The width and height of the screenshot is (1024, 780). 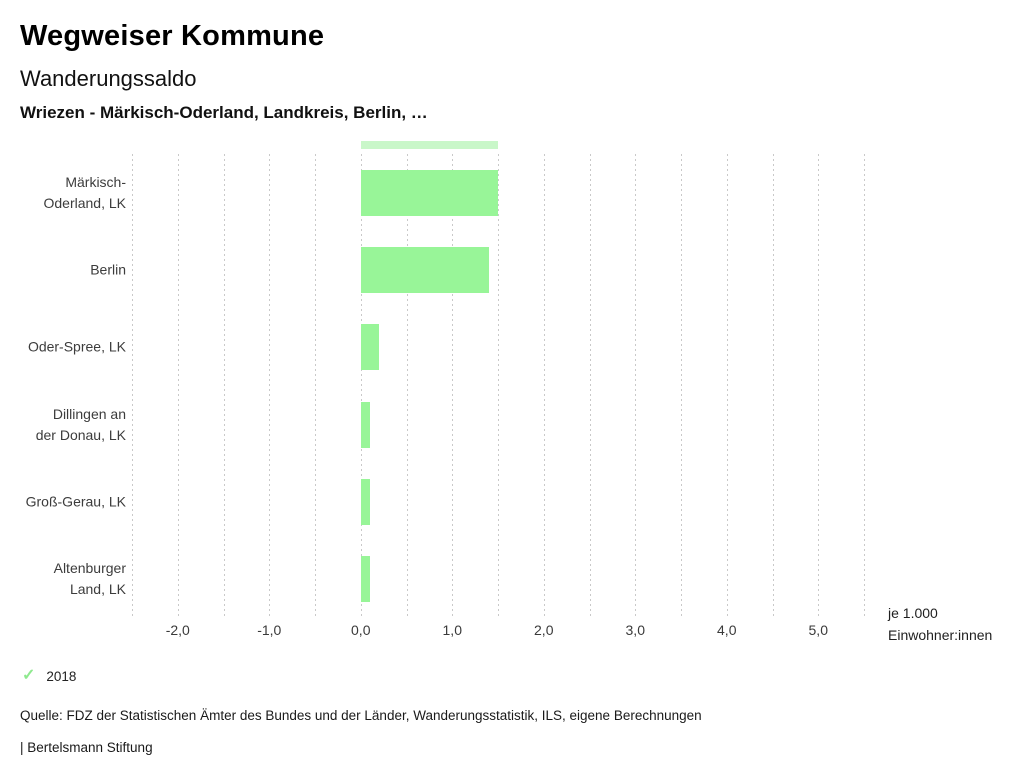 I want to click on scrollbar-preview, so click(x=429, y=145).